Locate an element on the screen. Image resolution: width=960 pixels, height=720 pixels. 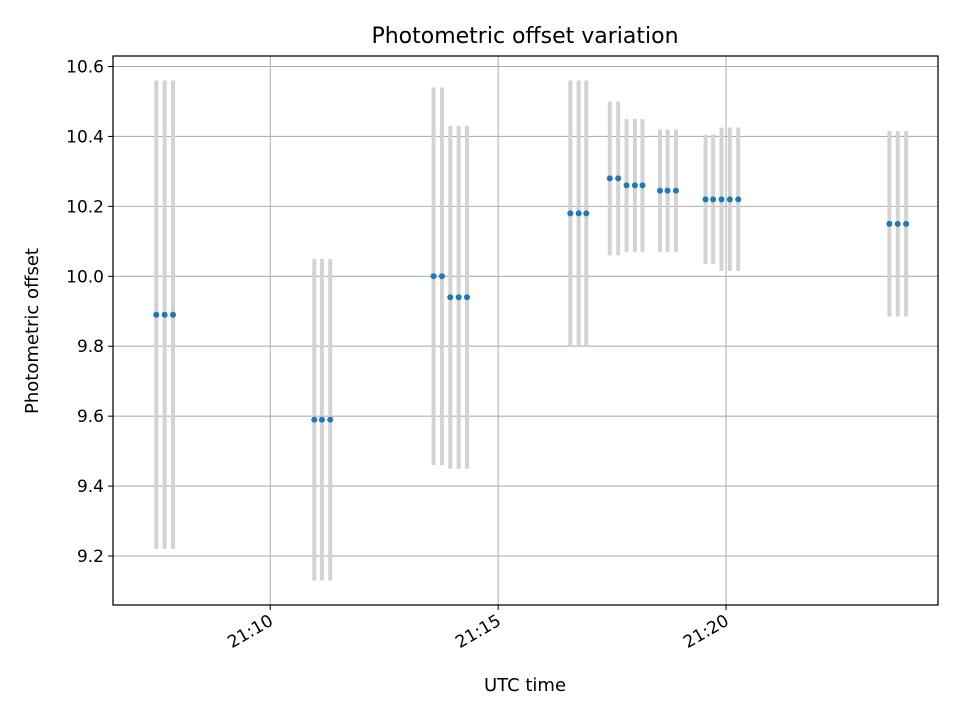
y-tick-label: 9.2 is located at coordinates (90, 557).